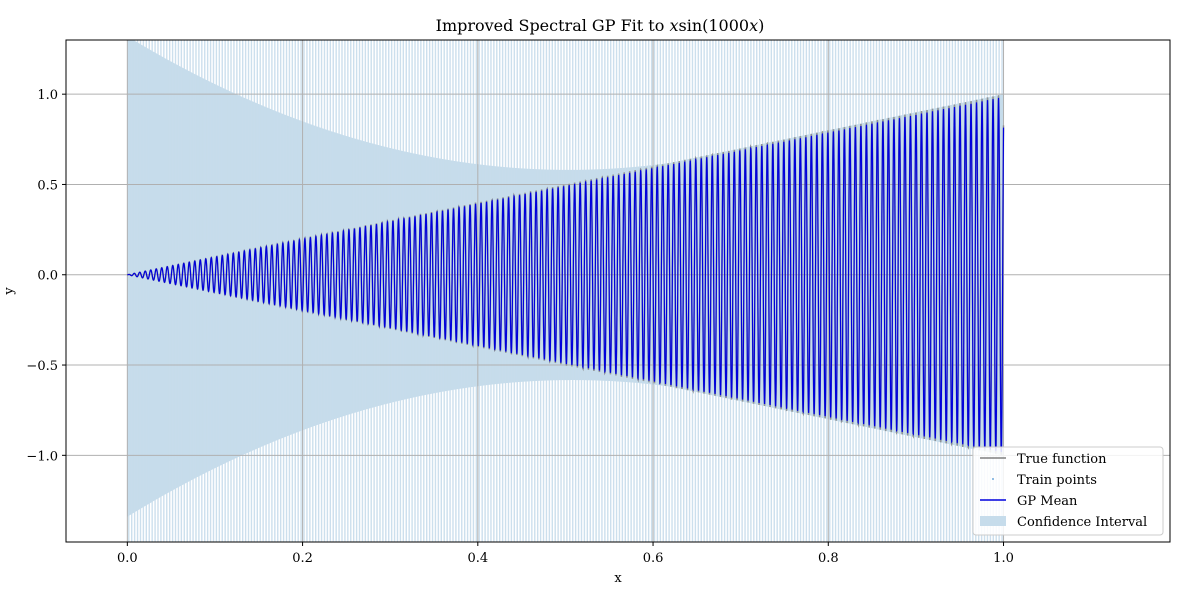 The width and height of the screenshot is (1200, 600). Describe the element at coordinates (302, 558) in the screenshot. I see `x-tick-label: 0.2` at that location.